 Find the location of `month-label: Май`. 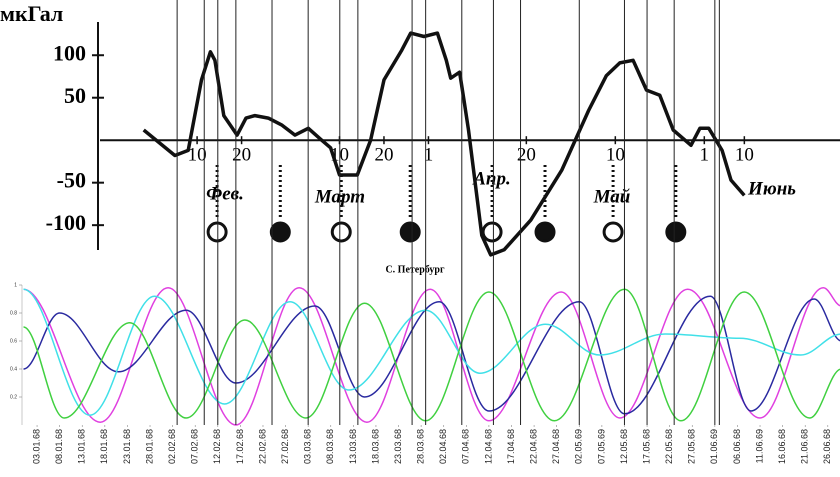

month-label: Май is located at coordinates (612, 196).